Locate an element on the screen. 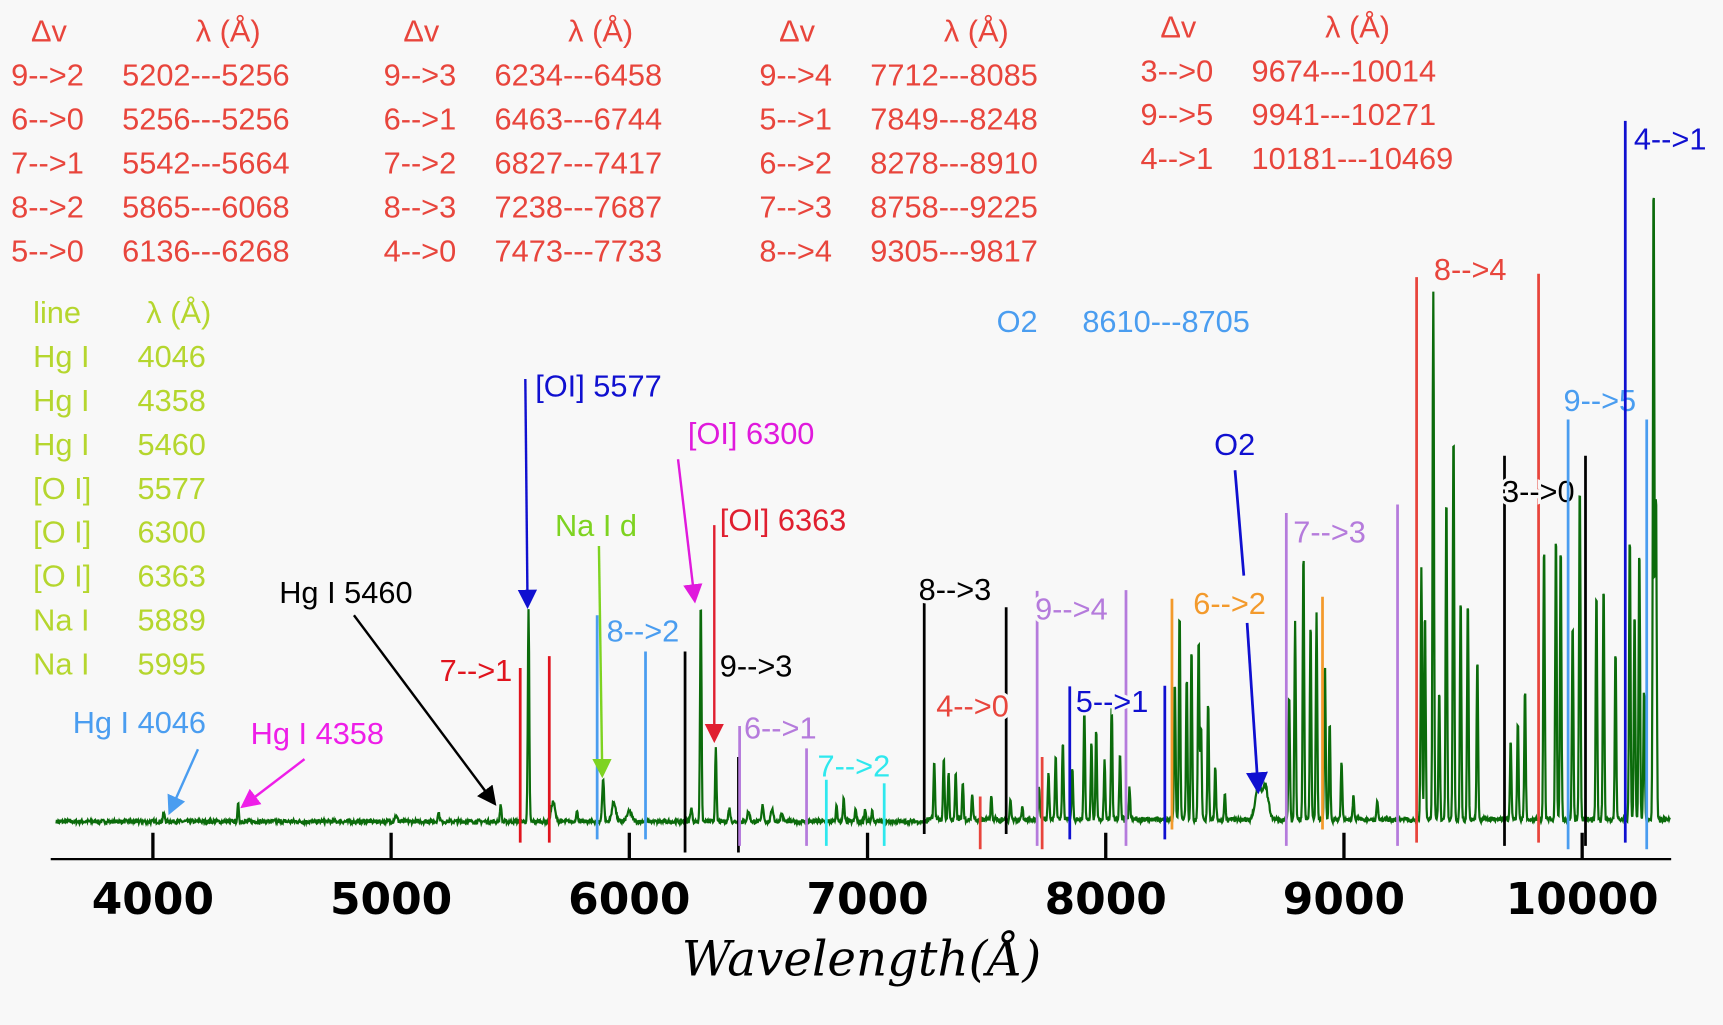 Image resolution: width=1723 pixels, height=1025 pixels. annotation-label: O2 is located at coordinates (1234, 444).